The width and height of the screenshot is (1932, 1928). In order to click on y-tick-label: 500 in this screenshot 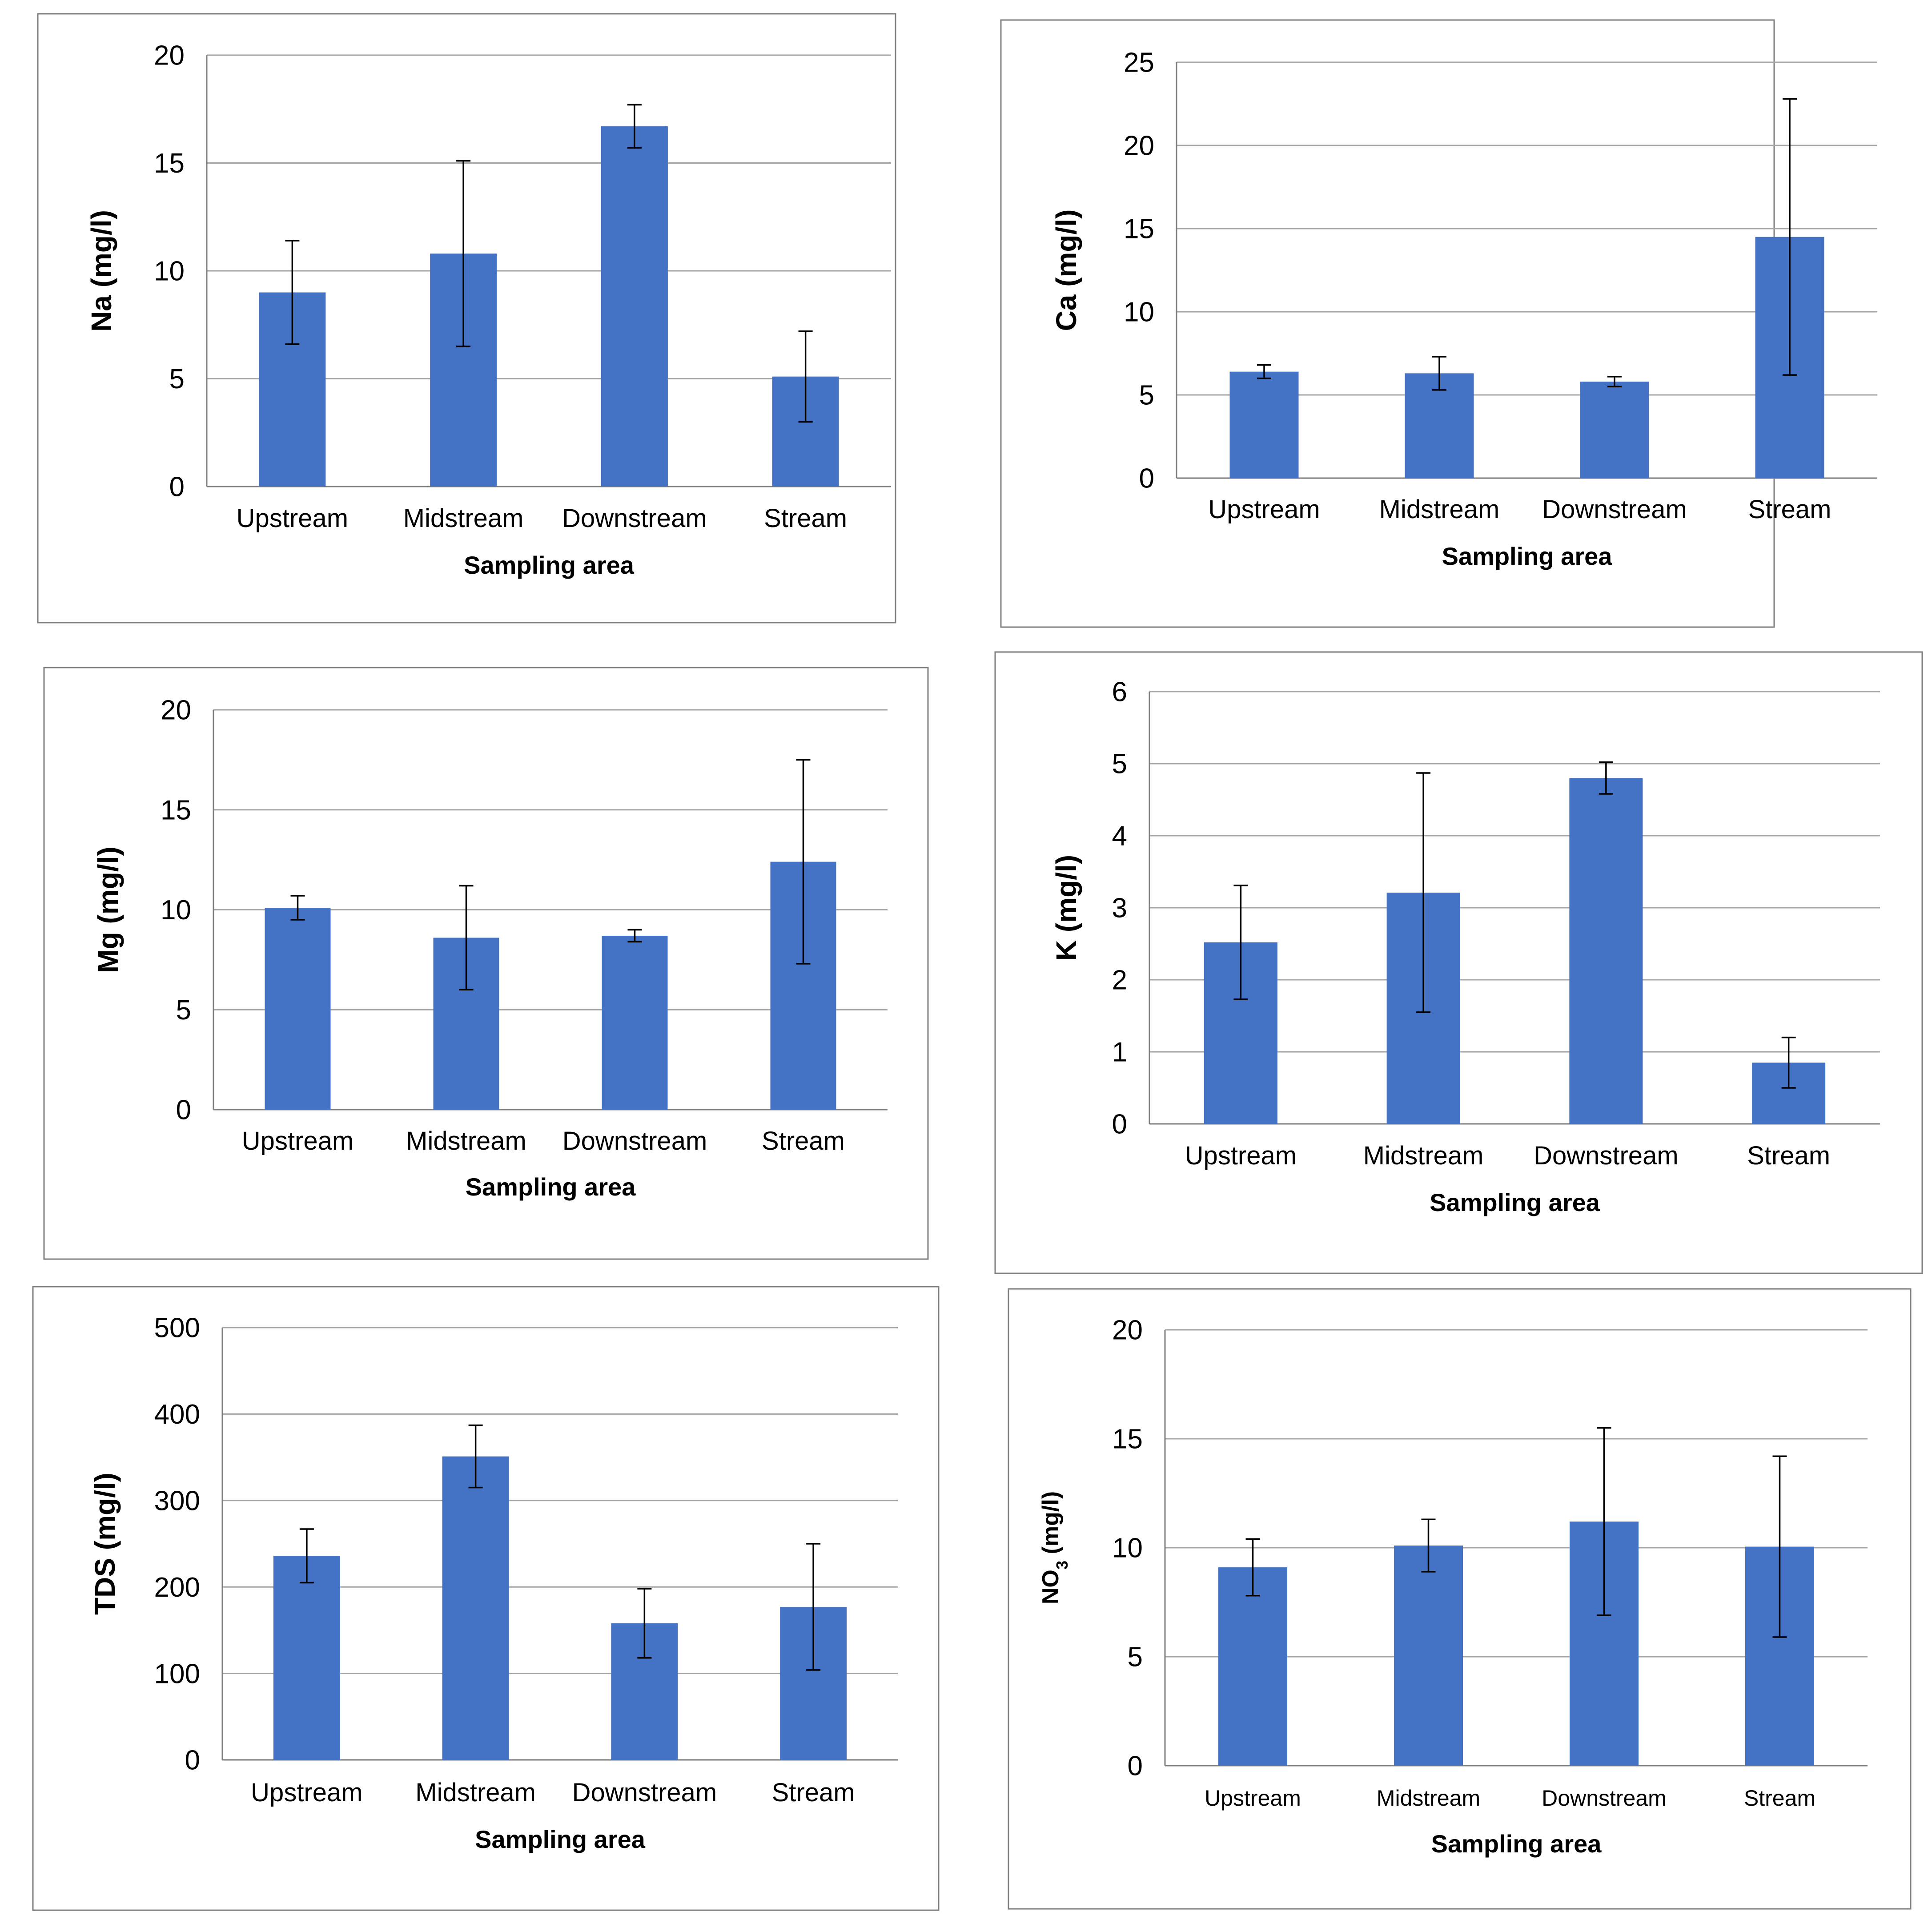, I will do `click(177, 1328)`.